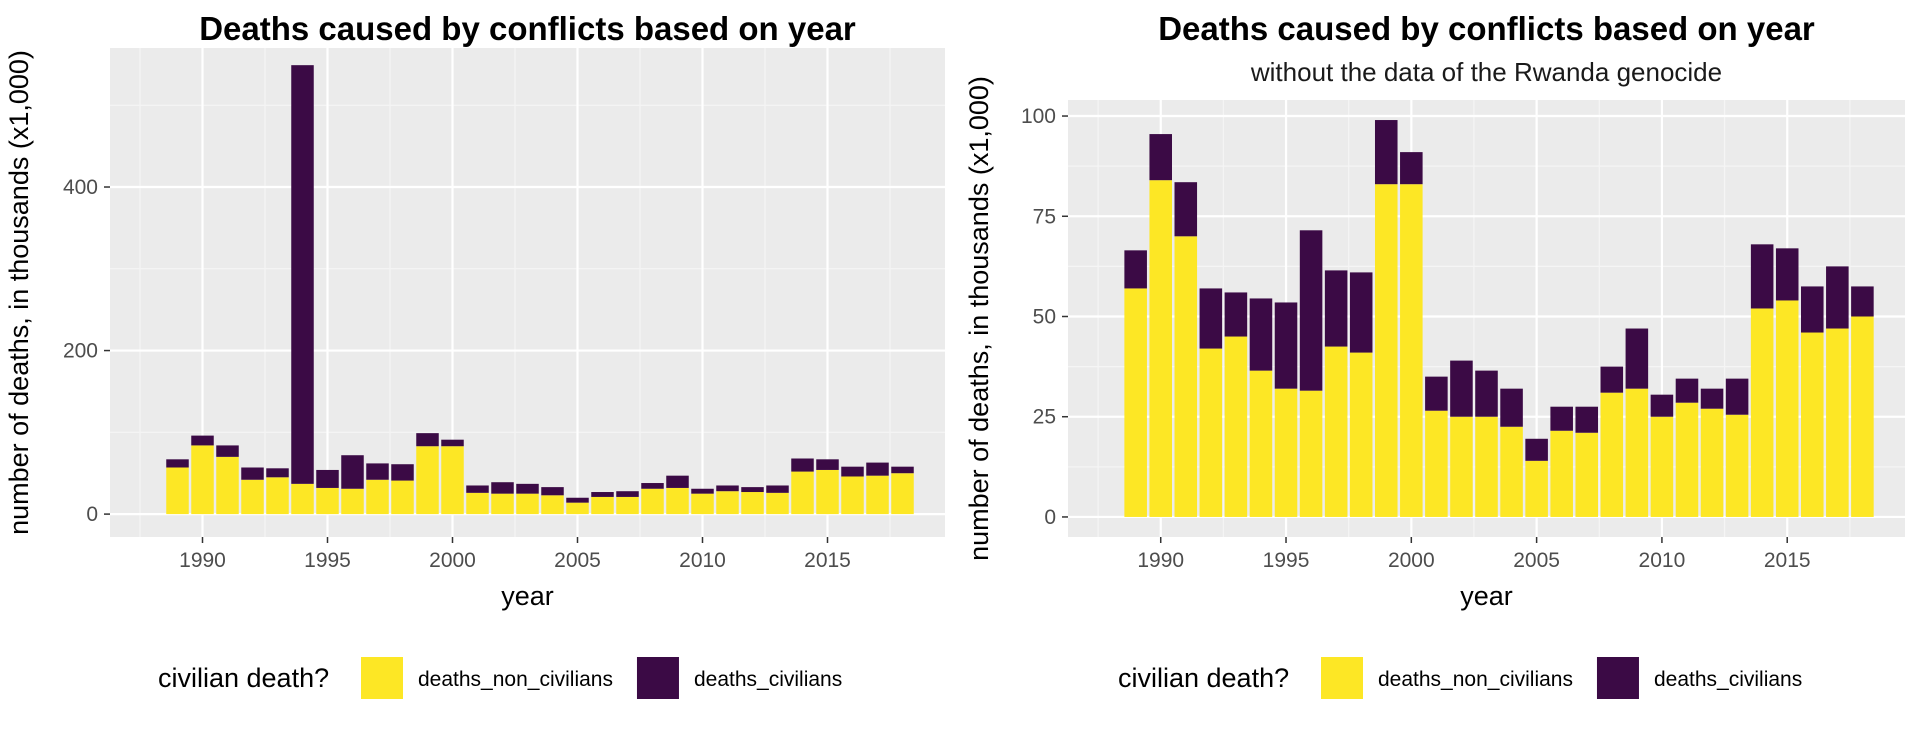 Image resolution: width=1920 pixels, height=729 pixels. I want to click on bar-deaths_civilians-2009, so click(677, 481).